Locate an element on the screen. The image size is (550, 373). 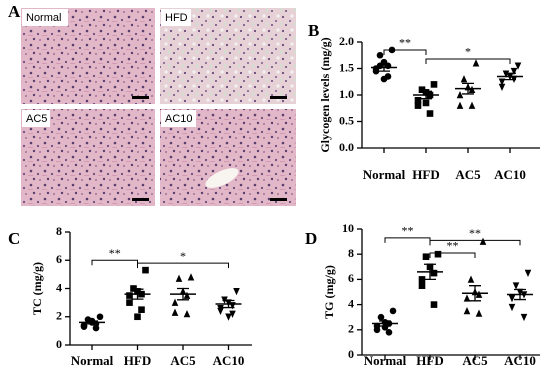
x-tick-label: Normal is located at coordinates (384, 174).